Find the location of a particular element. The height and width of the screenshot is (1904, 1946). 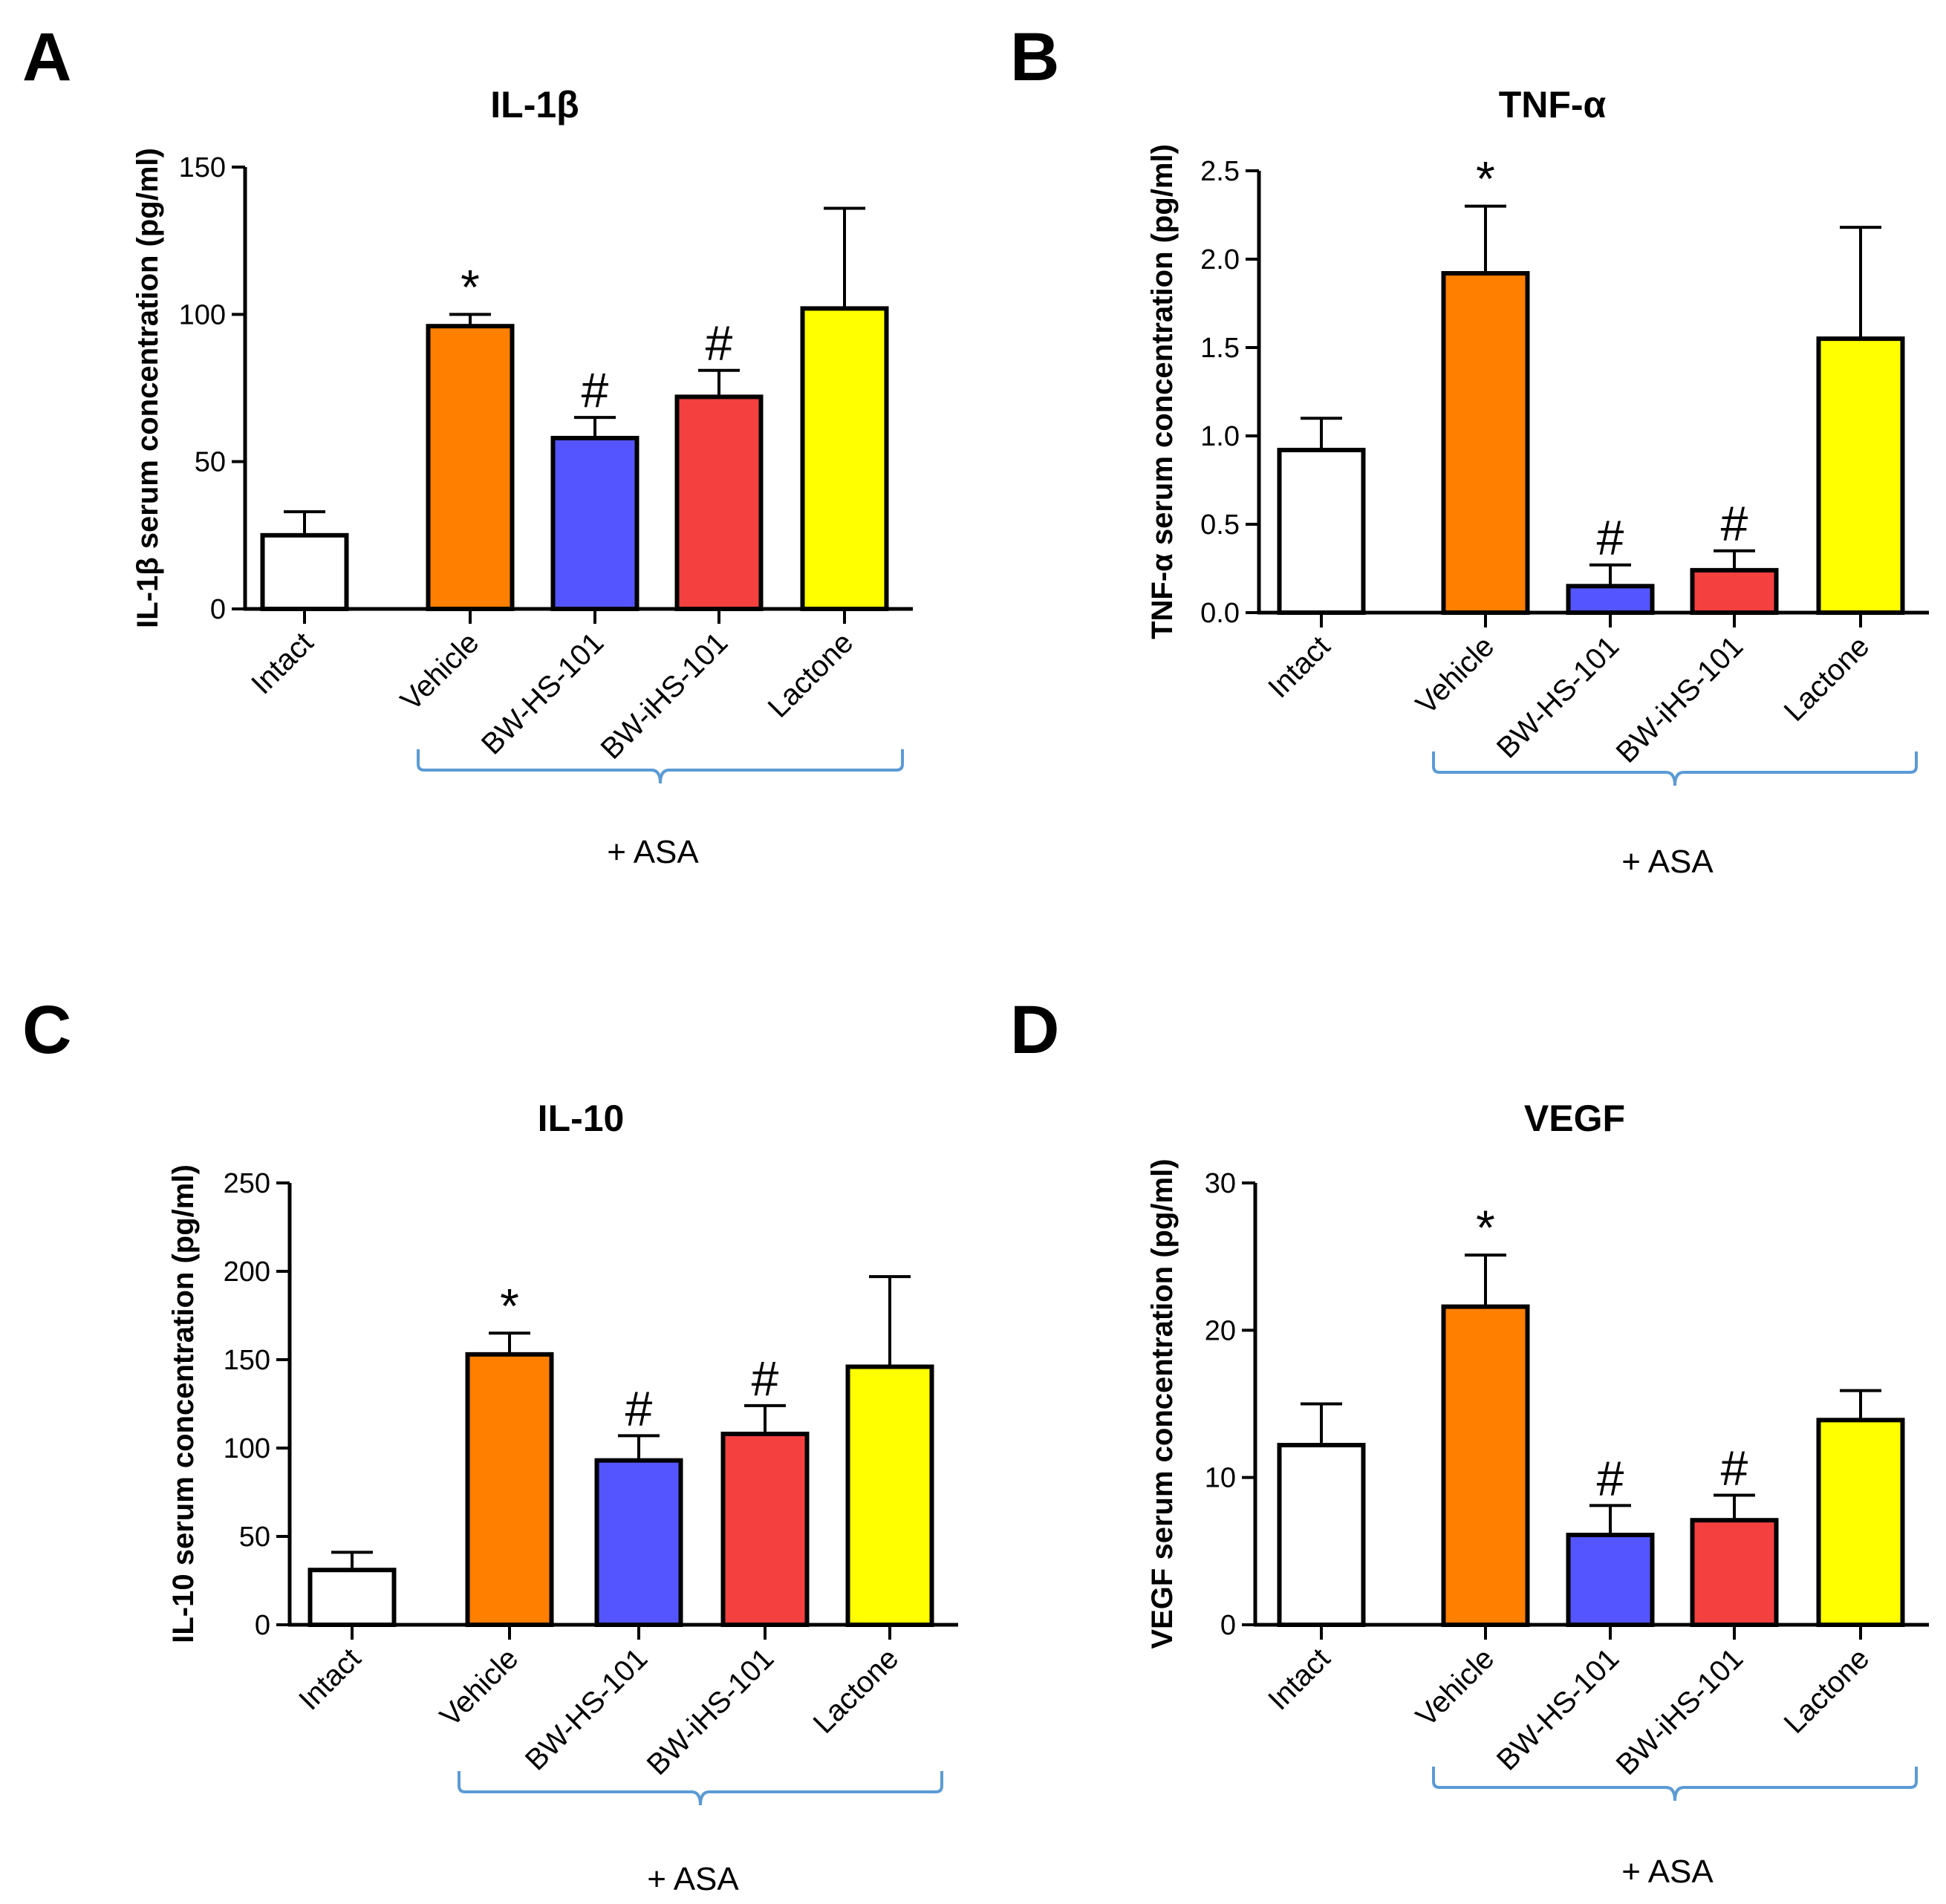

chart-title: IL-10 is located at coordinates (581, 1119).